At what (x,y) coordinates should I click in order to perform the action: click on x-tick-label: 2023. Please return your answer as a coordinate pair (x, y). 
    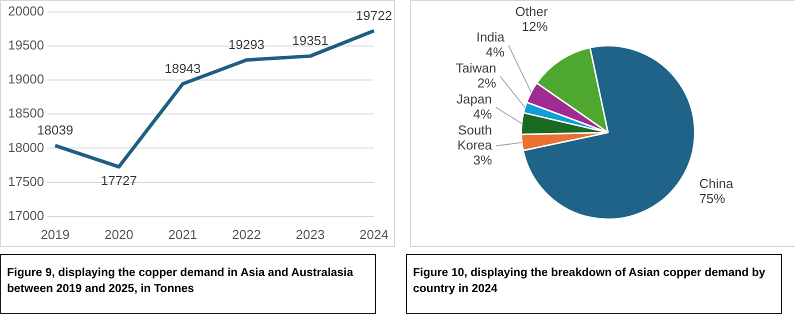
    Looking at the image, I should click on (310, 234).